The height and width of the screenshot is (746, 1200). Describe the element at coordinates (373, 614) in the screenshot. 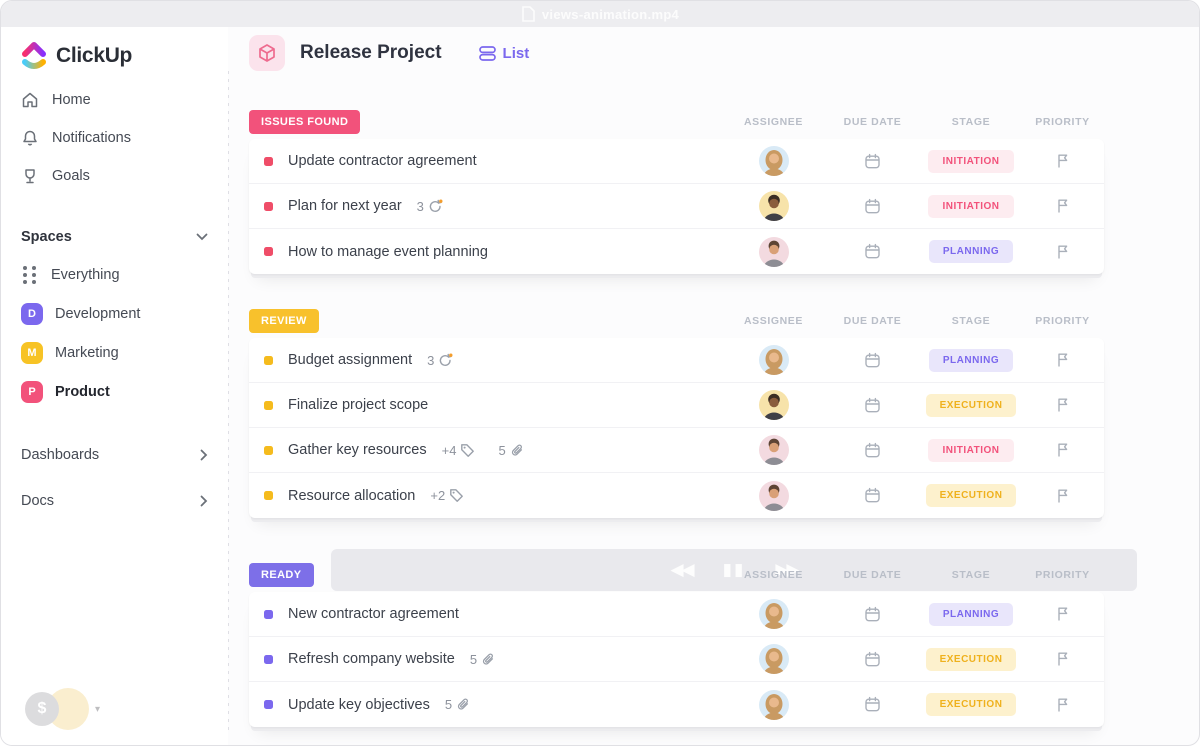

I see `task-title: New contractor agreement` at that location.